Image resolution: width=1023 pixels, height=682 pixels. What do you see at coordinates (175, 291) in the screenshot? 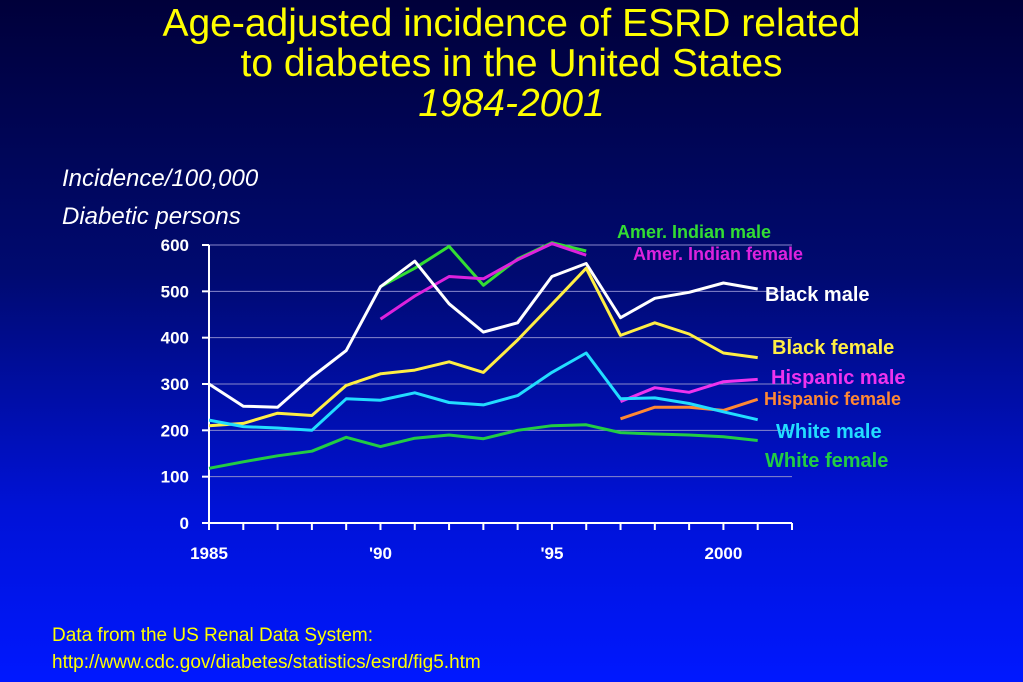
I see `y-tick-label: 500` at bounding box center [175, 291].